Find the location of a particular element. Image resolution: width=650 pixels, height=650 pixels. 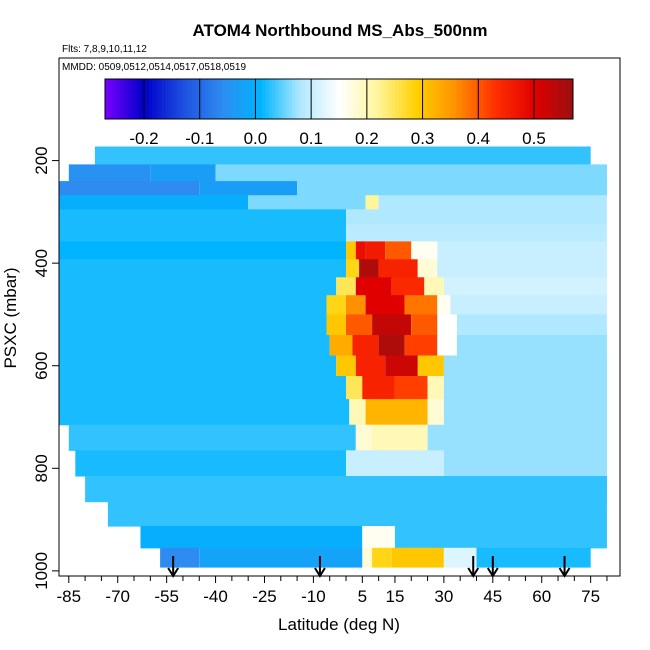

colorbar-tick-label: 0.3 is located at coordinates (423, 138).